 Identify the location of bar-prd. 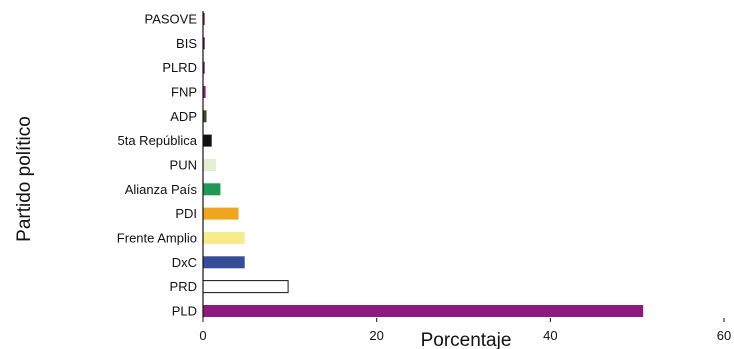
(245, 287).